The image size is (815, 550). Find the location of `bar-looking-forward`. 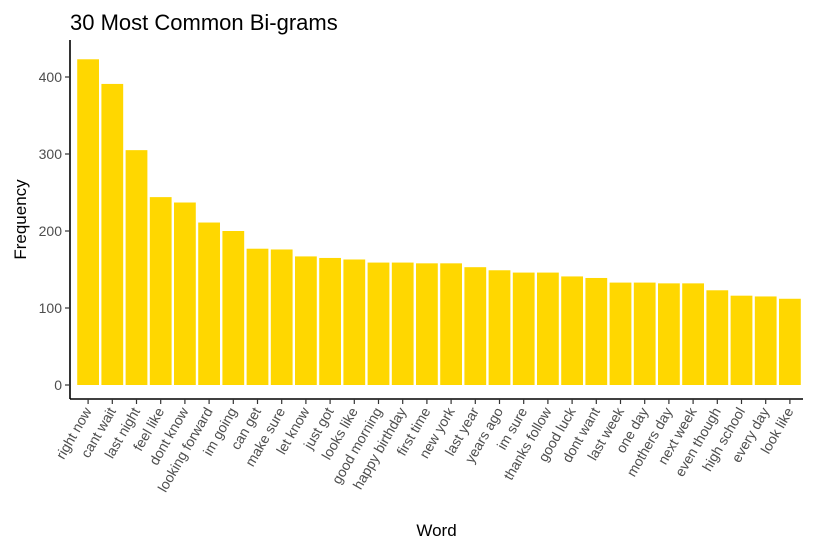

bar-looking-forward is located at coordinates (209, 303).